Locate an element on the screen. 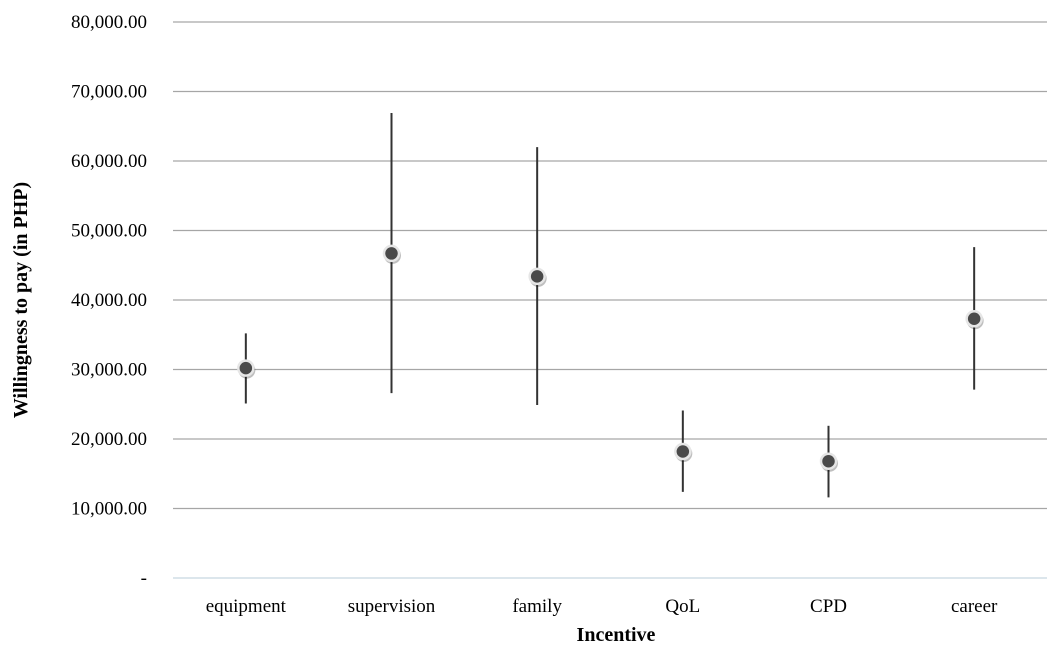 This screenshot has height=651, width=1047. x-axis-title: Incentive is located at coordinates (616, 635).